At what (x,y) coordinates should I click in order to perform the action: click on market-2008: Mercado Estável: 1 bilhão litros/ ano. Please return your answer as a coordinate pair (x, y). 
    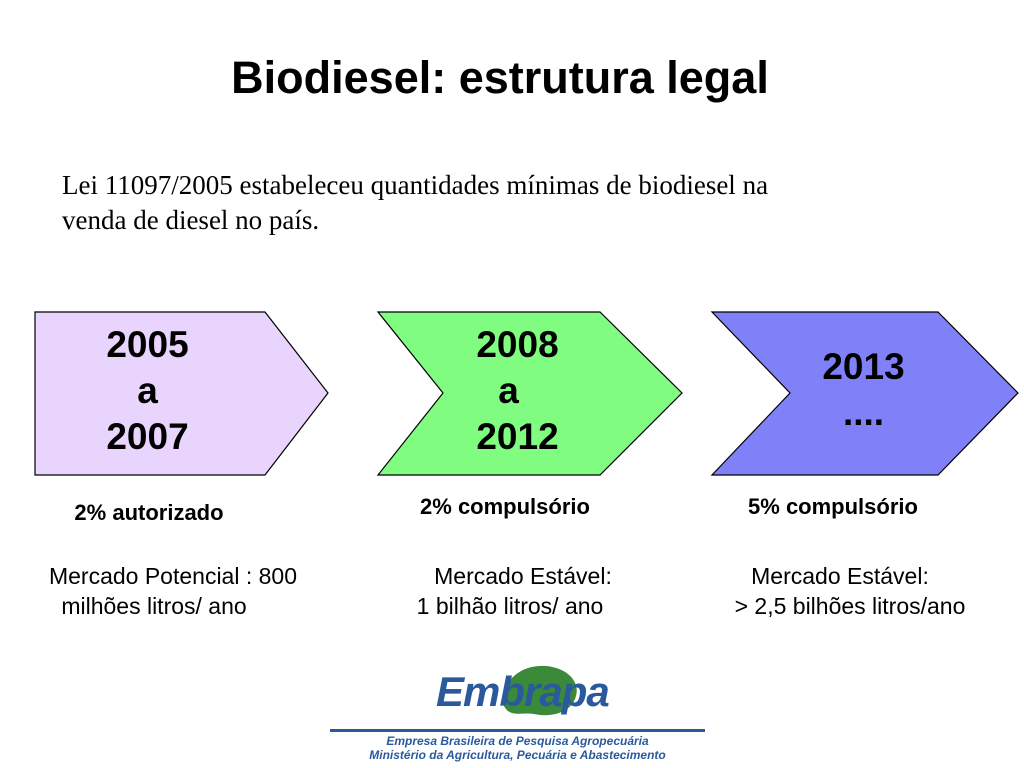
    Looking at the image, I should click on (510, 591).